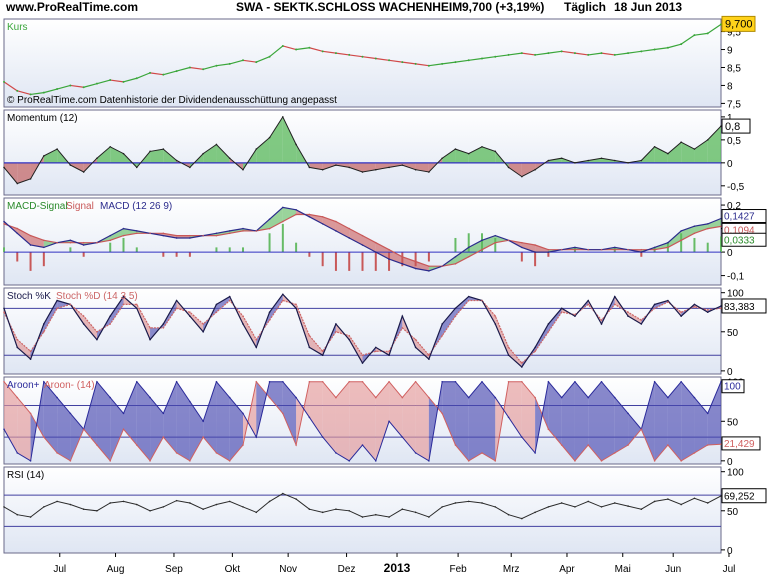 The image size is (770, 578). What do you see at coordinates (72, 7) in the screenshot?
I see `site-url: www.ProRealTime.com` at bounding box center [72, 7].